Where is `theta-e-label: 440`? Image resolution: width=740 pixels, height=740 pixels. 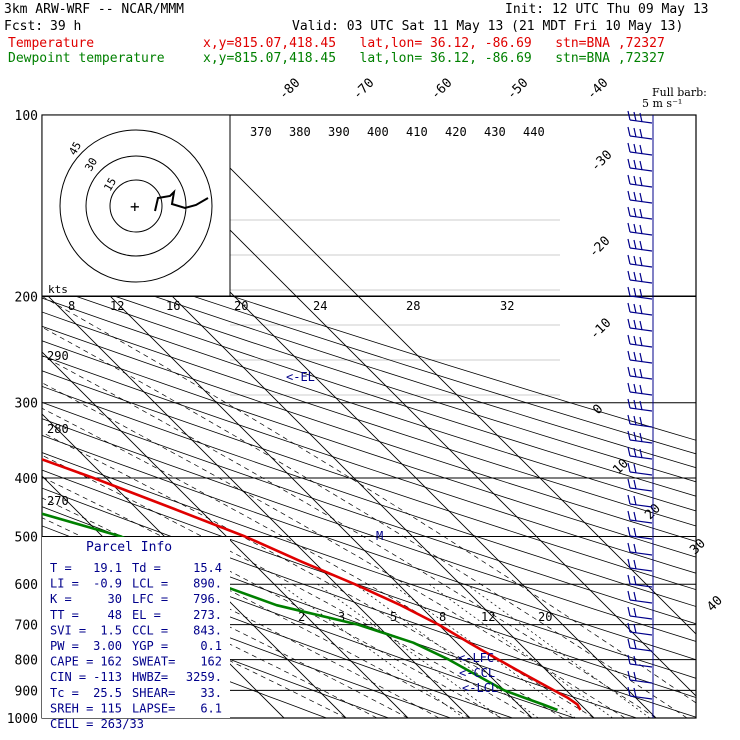 theta-e-label: 440 is located at coordinates (534, 132).